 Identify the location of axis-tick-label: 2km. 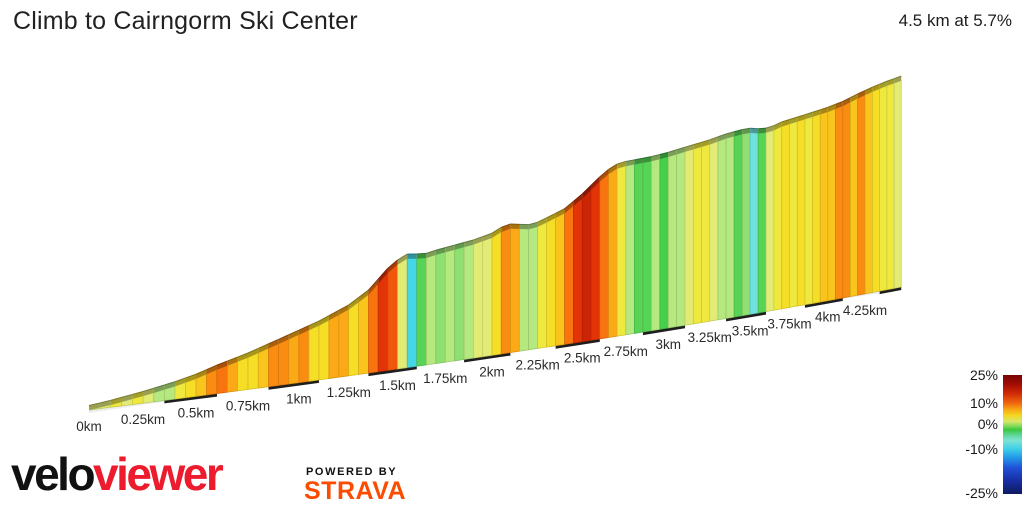
(492, 371).